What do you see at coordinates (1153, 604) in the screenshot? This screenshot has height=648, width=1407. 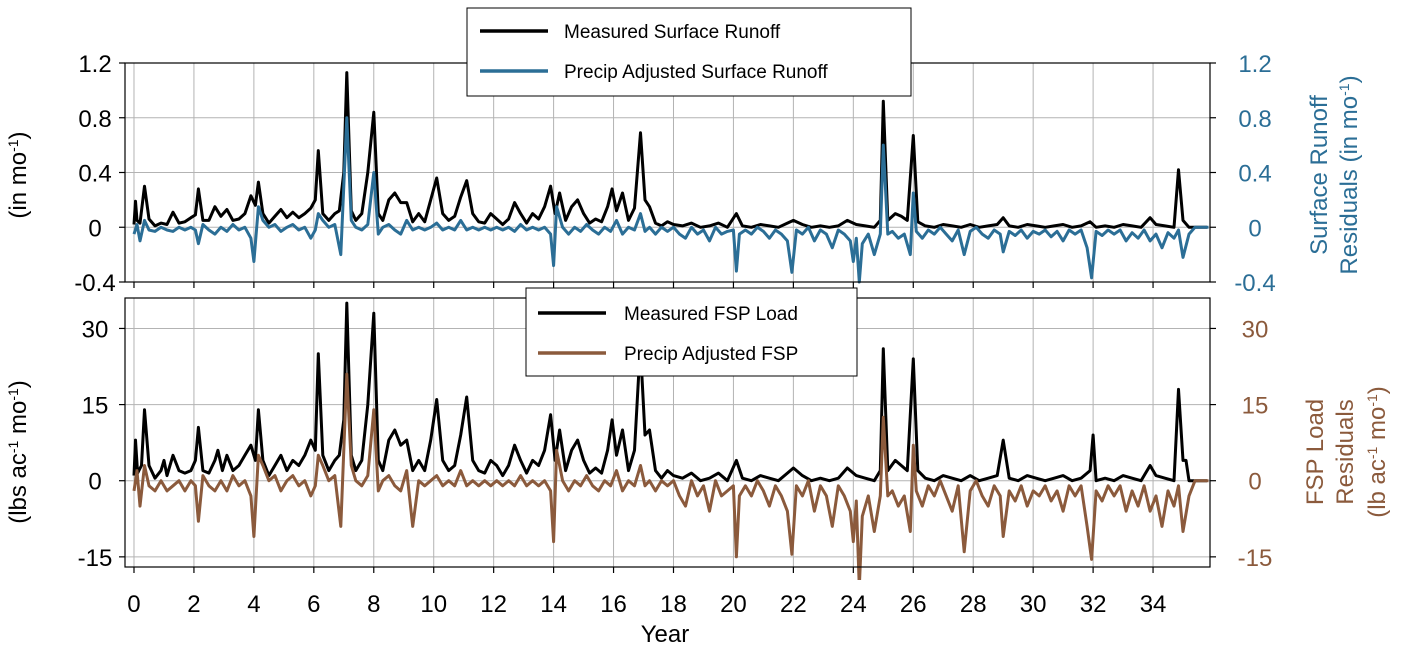 I see `x-tick-label: 34` at bounding box center [1153, 604].